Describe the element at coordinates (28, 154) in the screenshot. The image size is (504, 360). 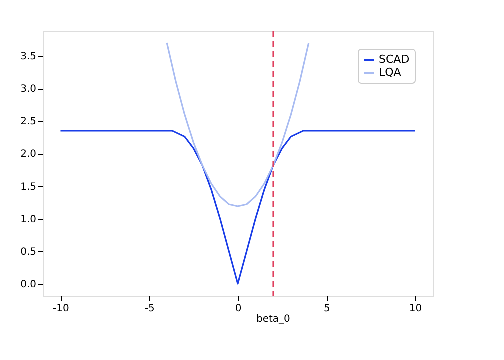
I see `y-tick-label: 2.0` at that location.